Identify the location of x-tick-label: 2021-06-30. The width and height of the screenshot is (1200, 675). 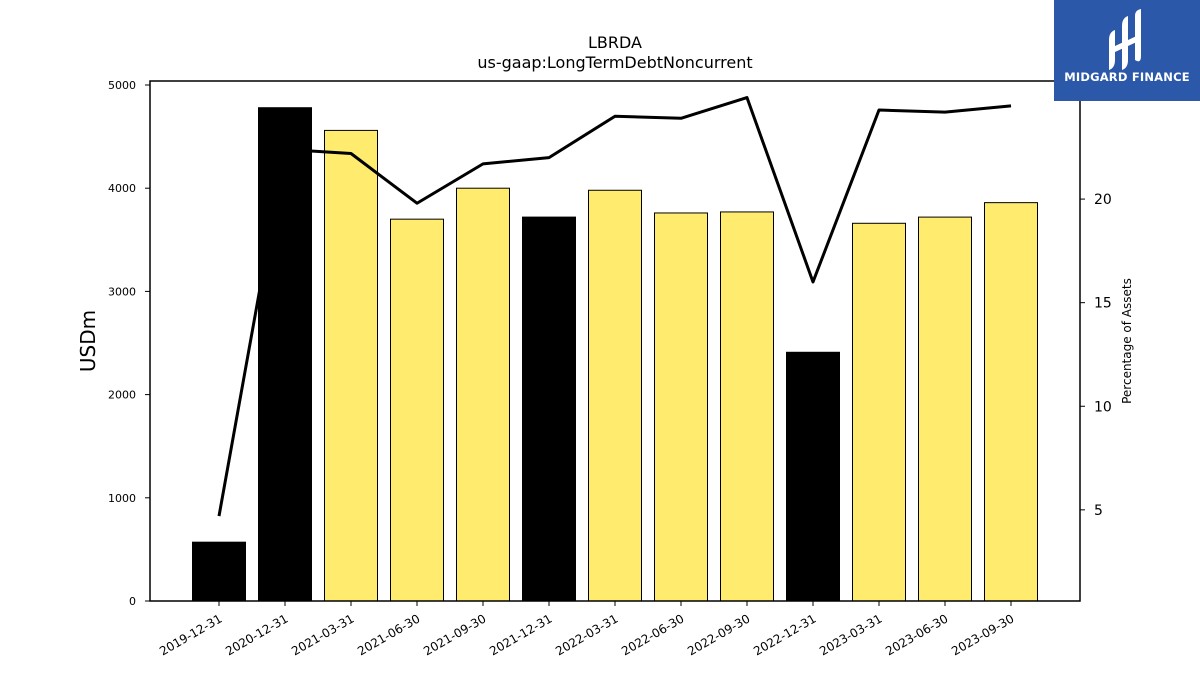
(388, 634).